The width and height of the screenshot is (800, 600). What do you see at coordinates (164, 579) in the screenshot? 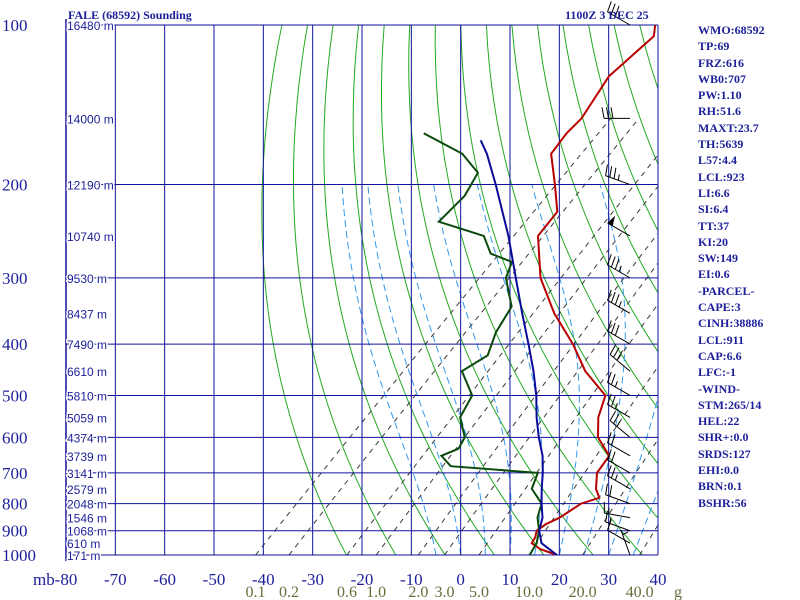
I see `temperature-tick-label: -60` at bounding box center [164, 579].